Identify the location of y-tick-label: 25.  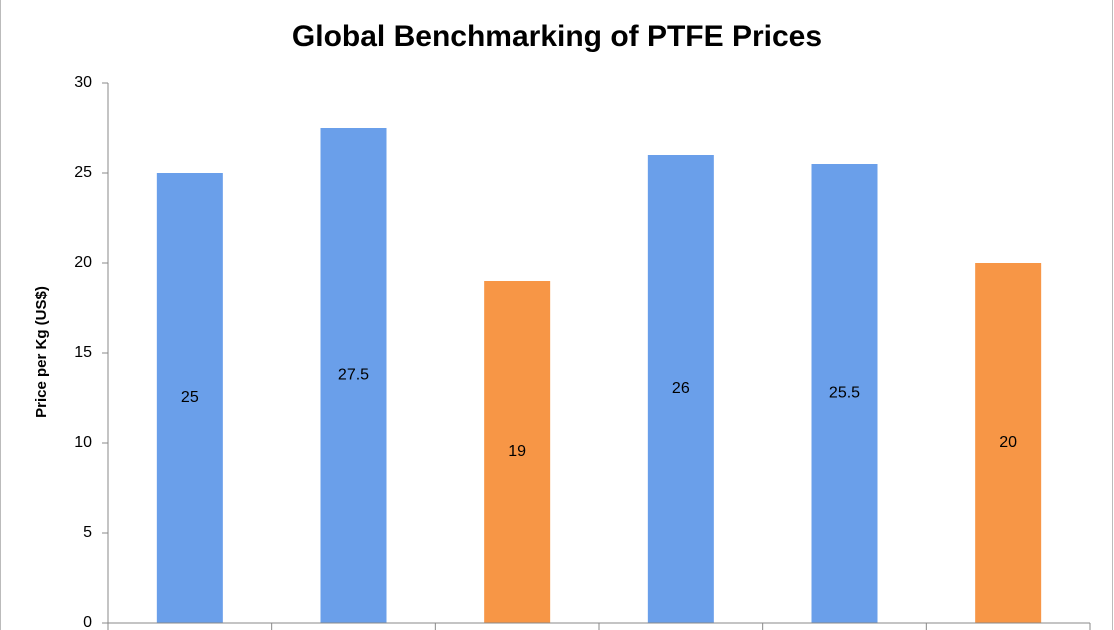
(83, 172).